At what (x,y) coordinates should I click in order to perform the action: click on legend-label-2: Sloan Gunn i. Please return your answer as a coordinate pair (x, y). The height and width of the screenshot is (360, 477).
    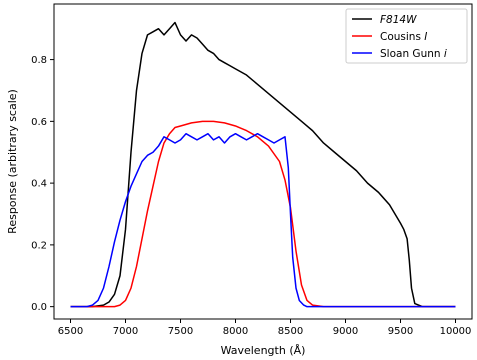
    Looking at the image, I should click on (413, 54).